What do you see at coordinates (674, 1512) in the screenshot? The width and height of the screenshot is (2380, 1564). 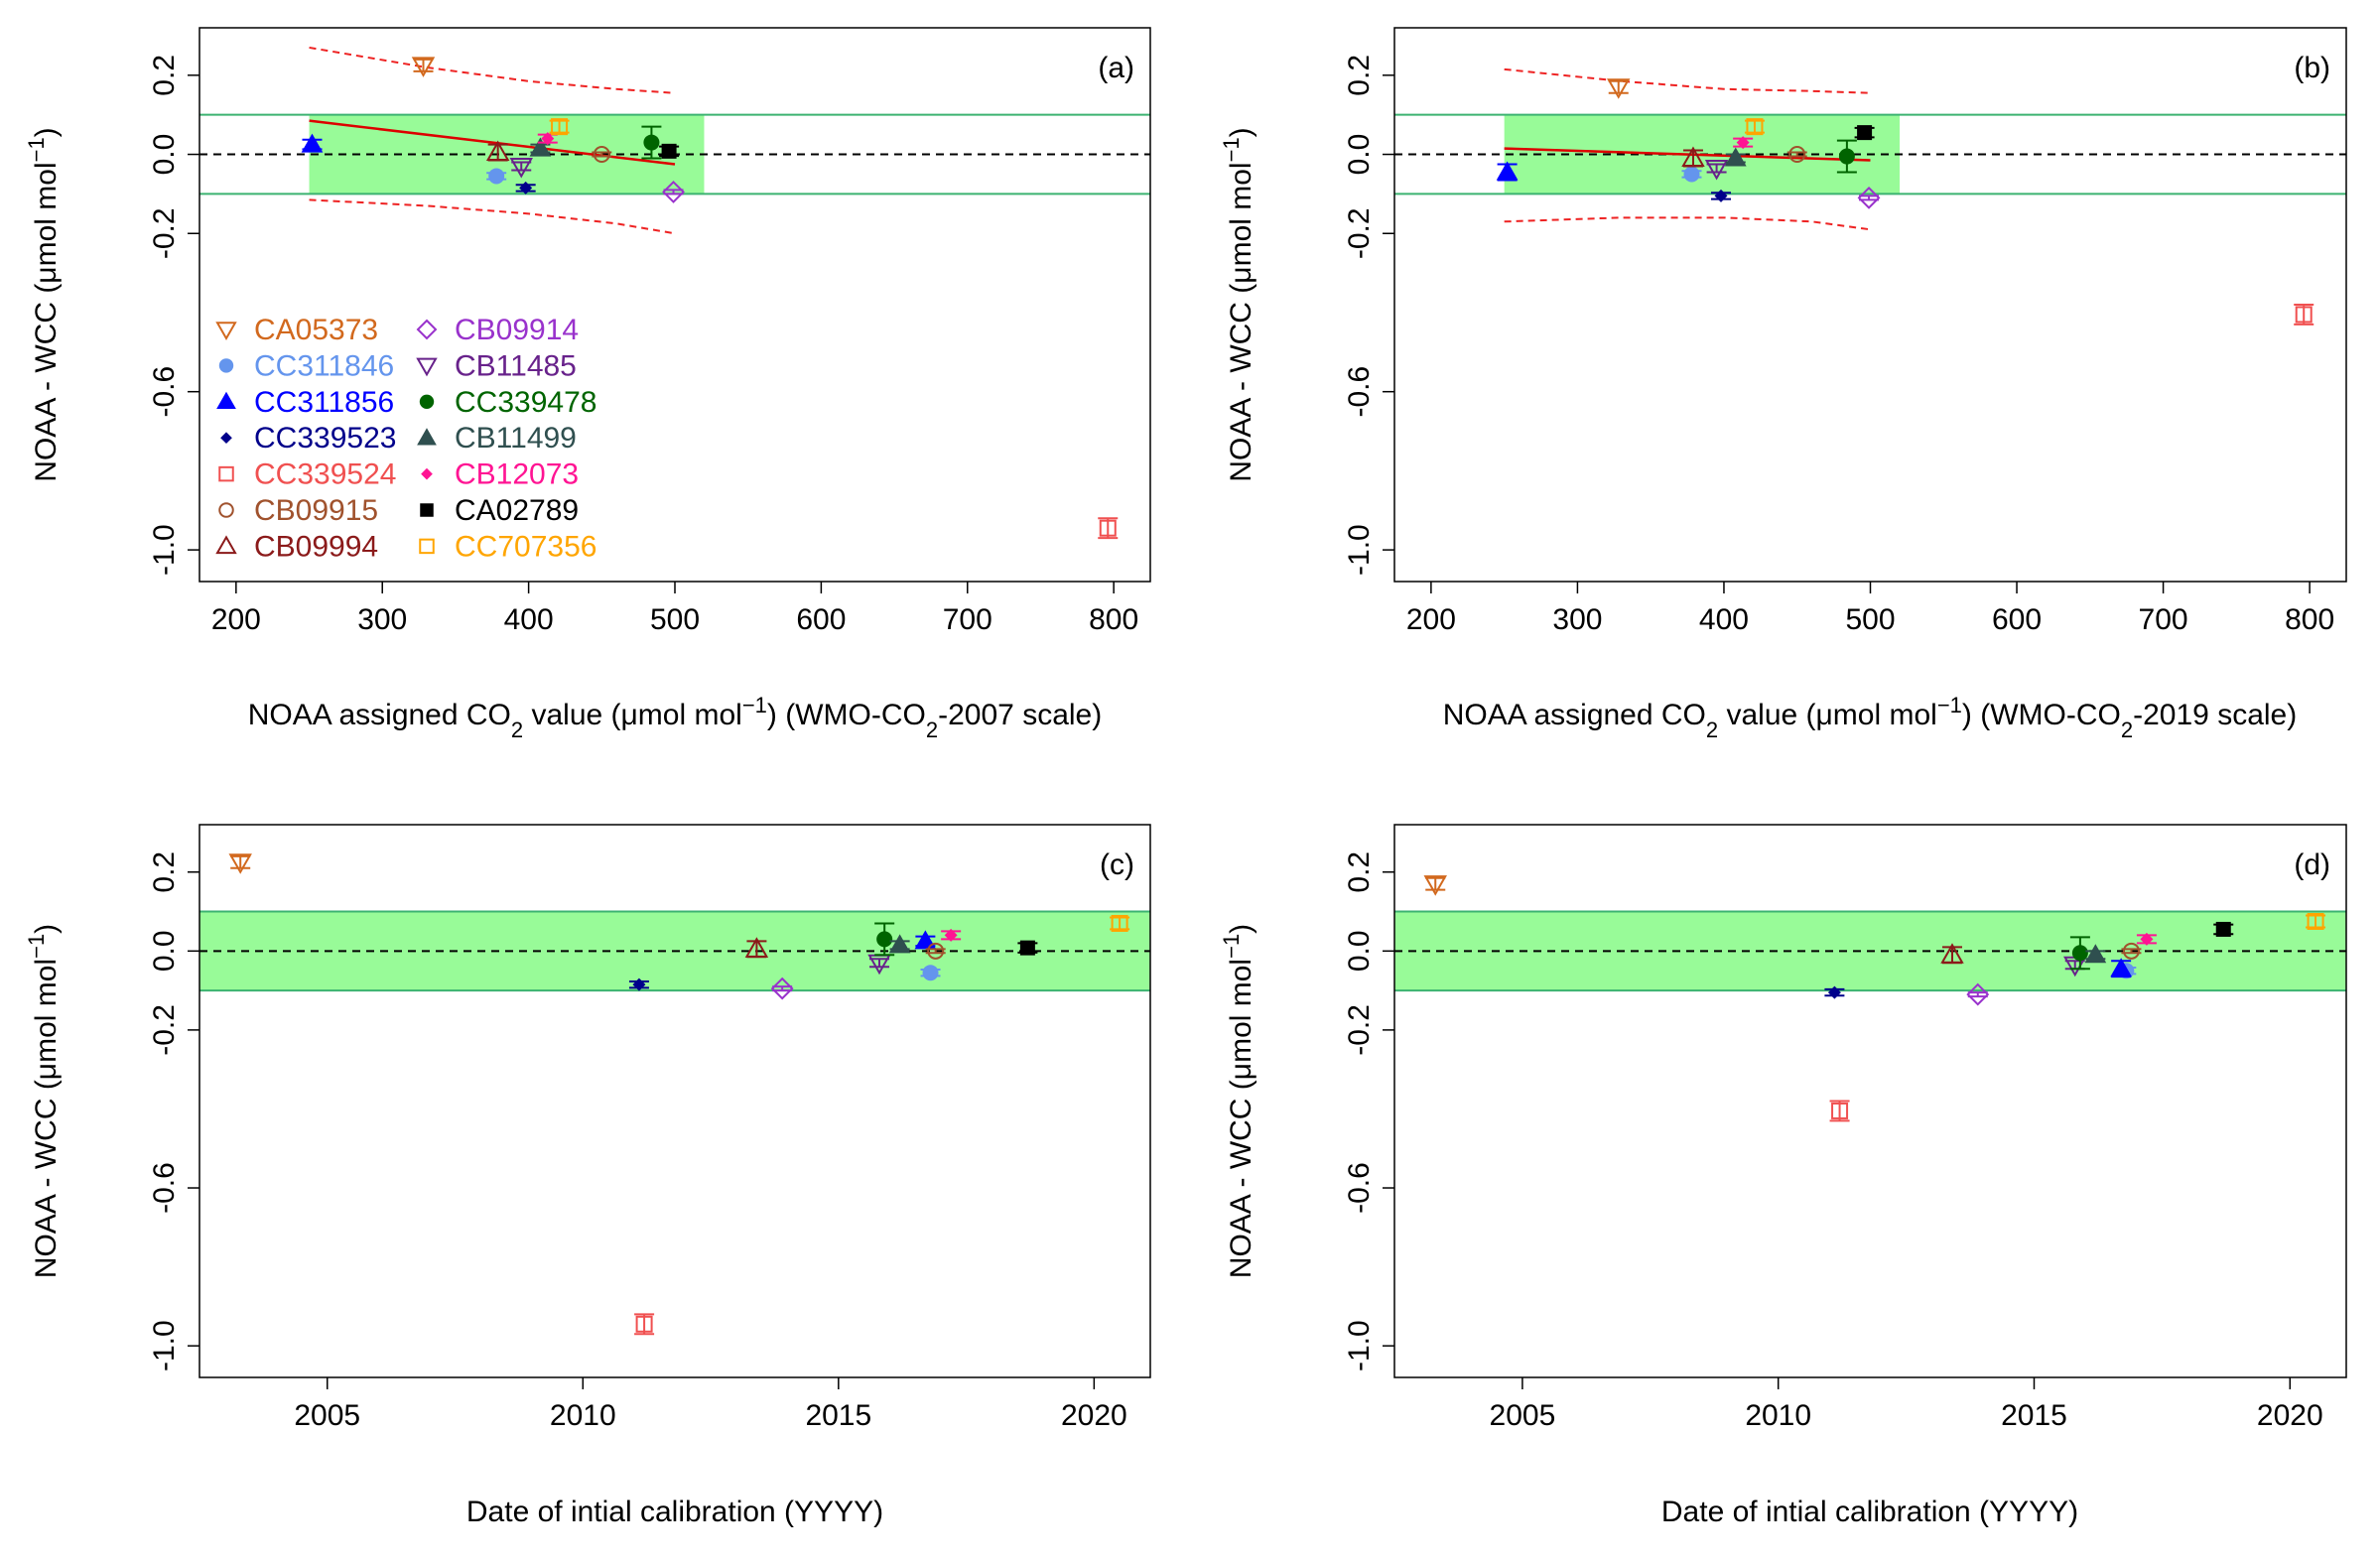 I see `x-axis-label: Date of intial calibration (YYYY)` at bounding box center [674, 1512].